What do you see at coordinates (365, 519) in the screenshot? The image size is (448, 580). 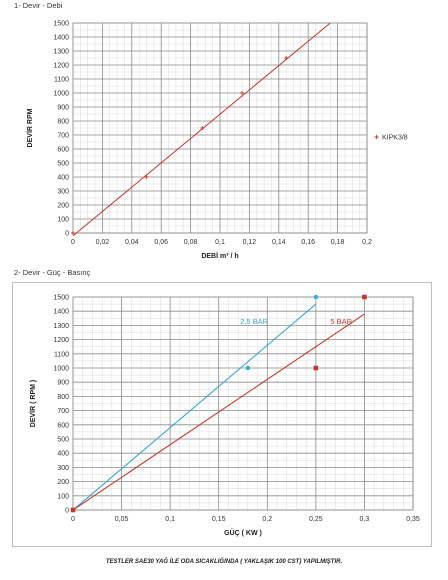 I see `x-tick-label: 0,3` at bounding box center [365, 519].